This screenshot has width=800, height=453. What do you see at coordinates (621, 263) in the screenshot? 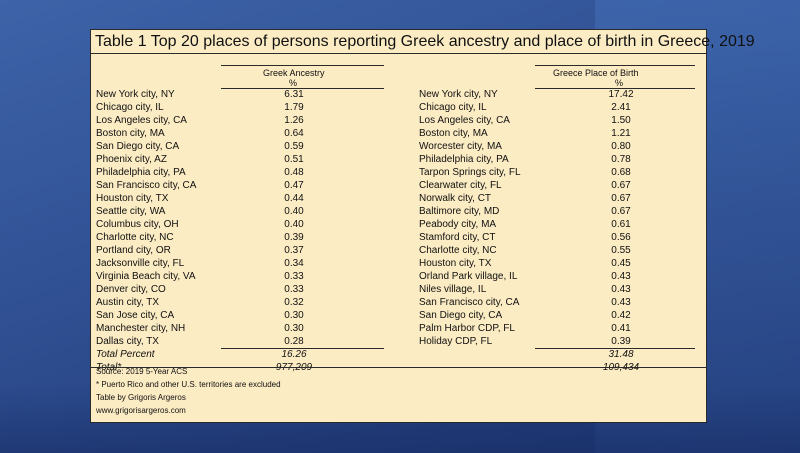
I see `right-value: 0.45` at bounding box center [621, 263].